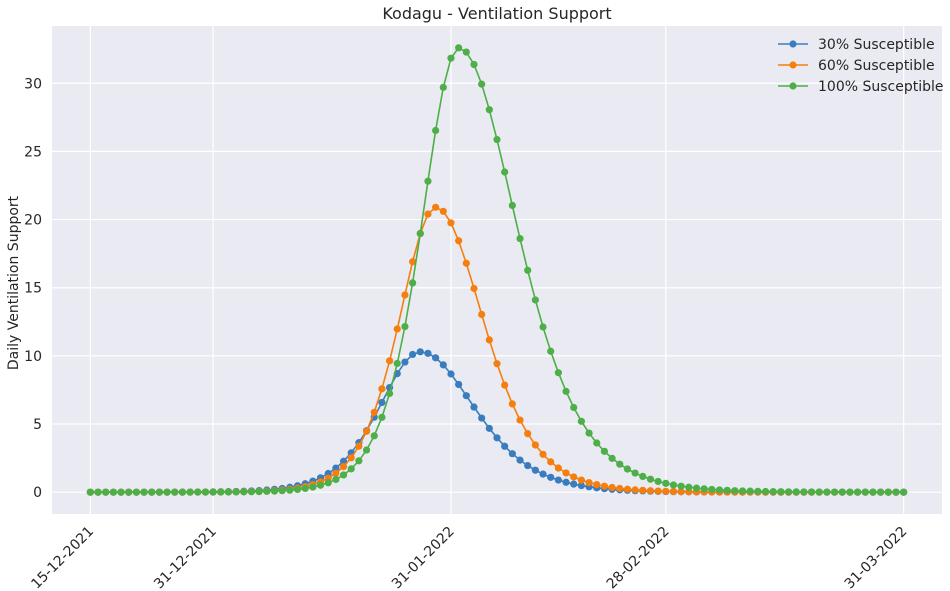 This screenshot has width=950, height=591. I want to click on x-tick-label: 28-02-2022, so click(638, 557).